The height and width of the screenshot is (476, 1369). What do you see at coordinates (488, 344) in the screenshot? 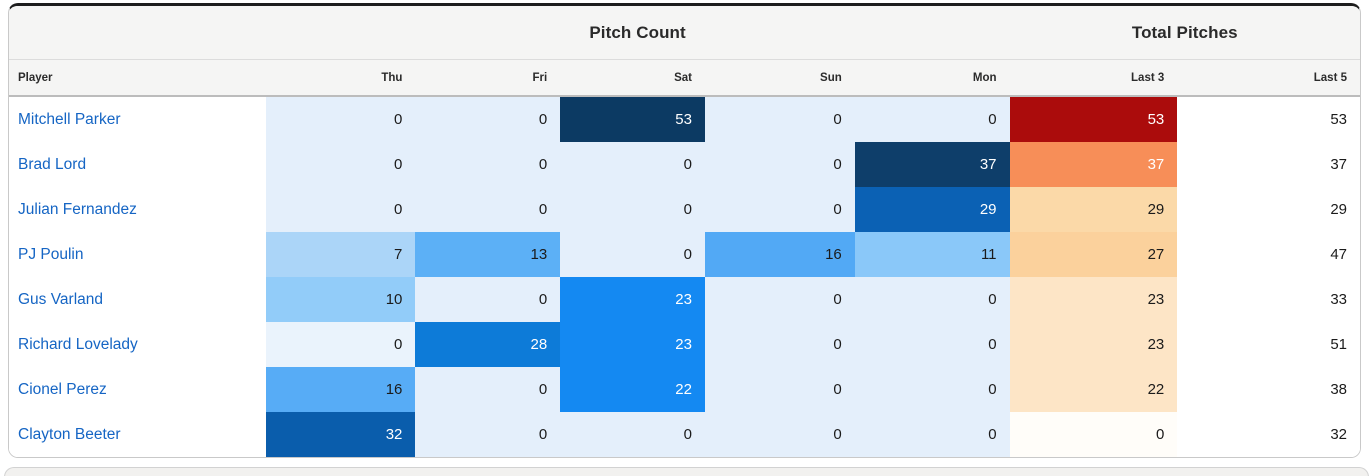
I see `stat-cell: 28` at bounding box center [488, 344].